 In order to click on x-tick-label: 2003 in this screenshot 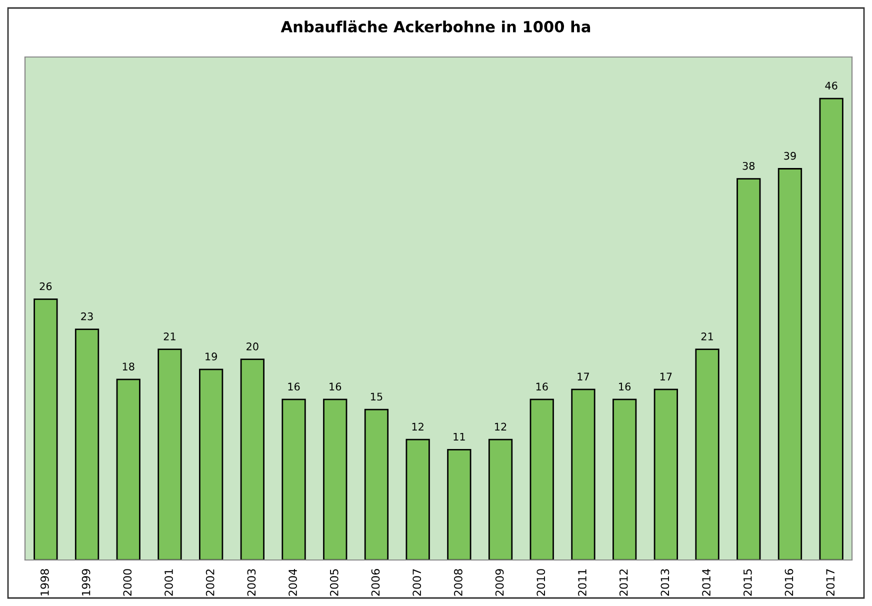, I will do `click(251, 582)`.